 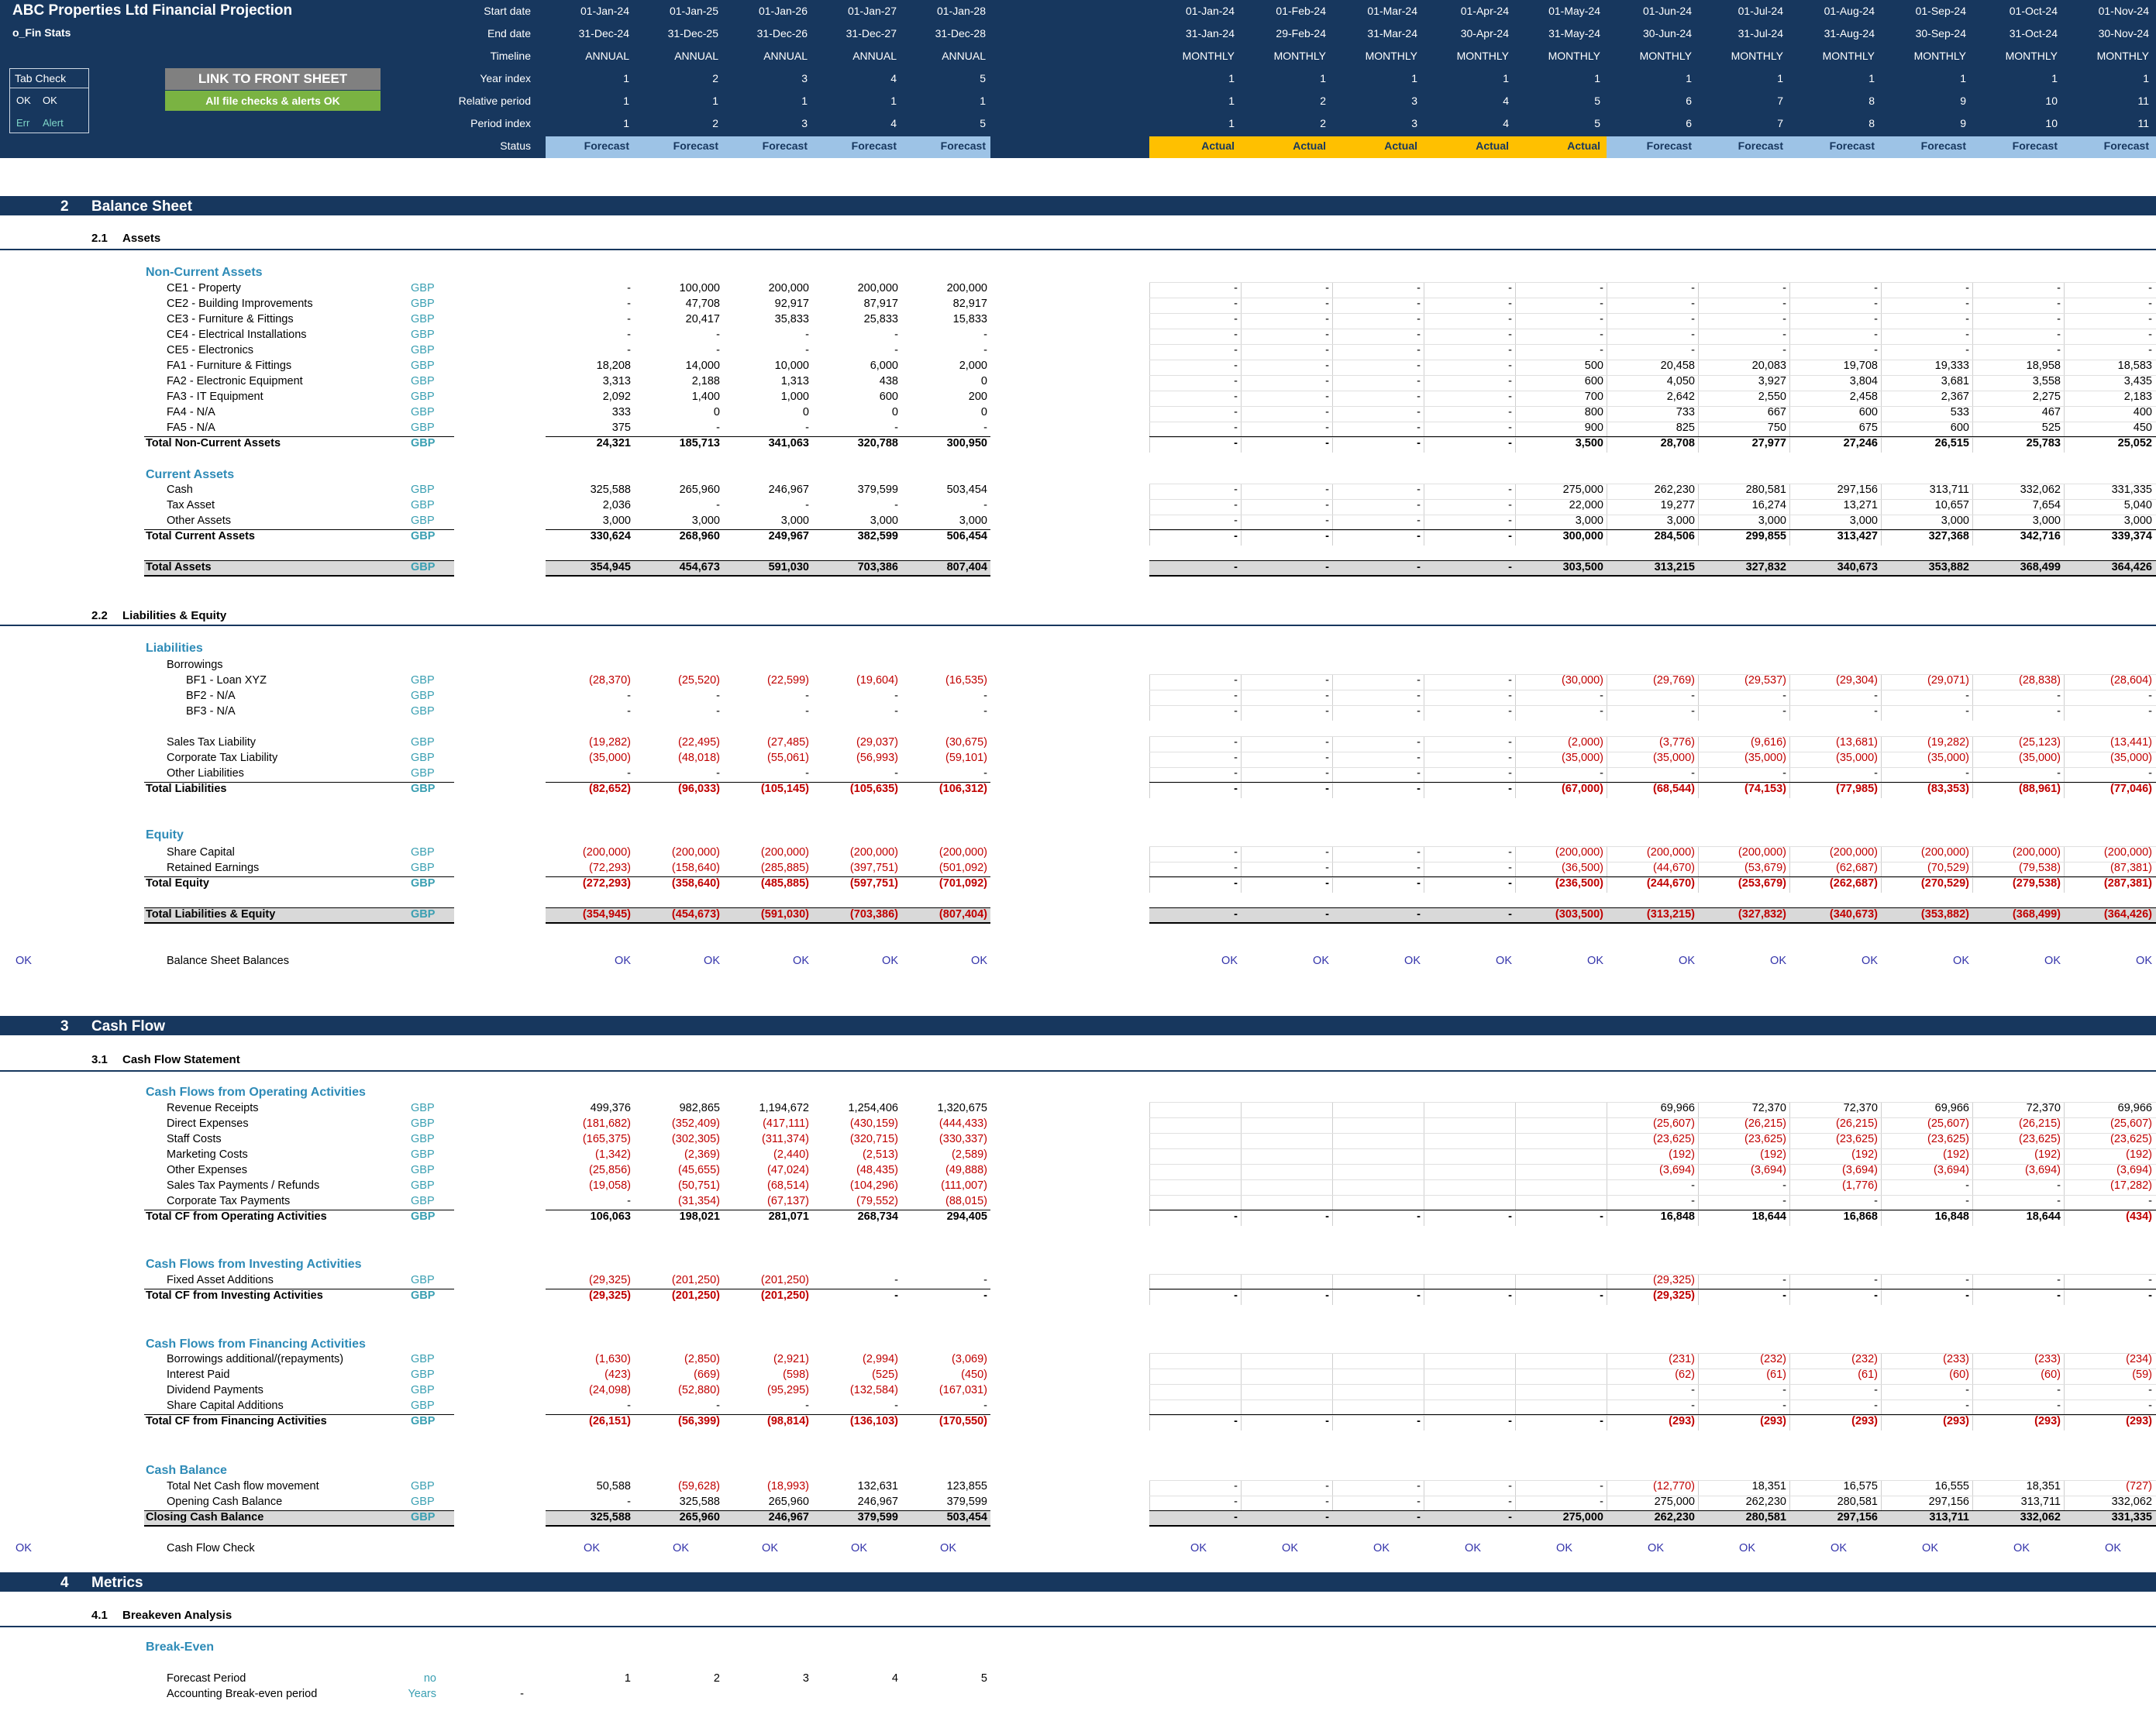 What do you see at coordinates (177, 883) in the screenshot?
I see `row-label: Total Equity` at bounding box center [177, 883].